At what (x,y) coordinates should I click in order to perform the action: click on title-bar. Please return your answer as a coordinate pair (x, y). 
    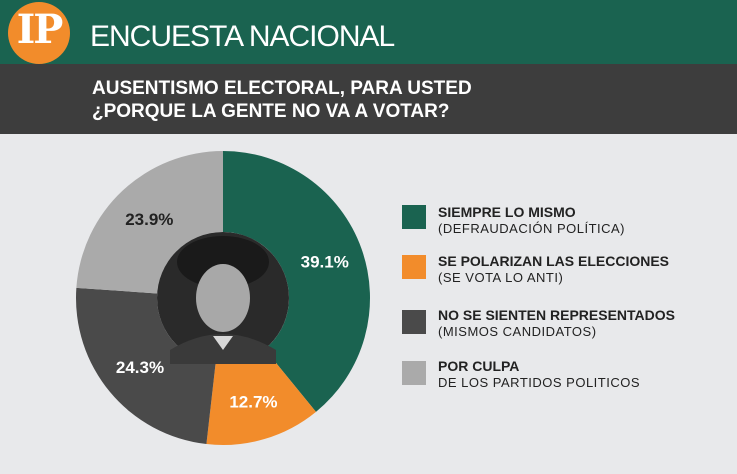
    Looking at the image, I should click on (368, 99).